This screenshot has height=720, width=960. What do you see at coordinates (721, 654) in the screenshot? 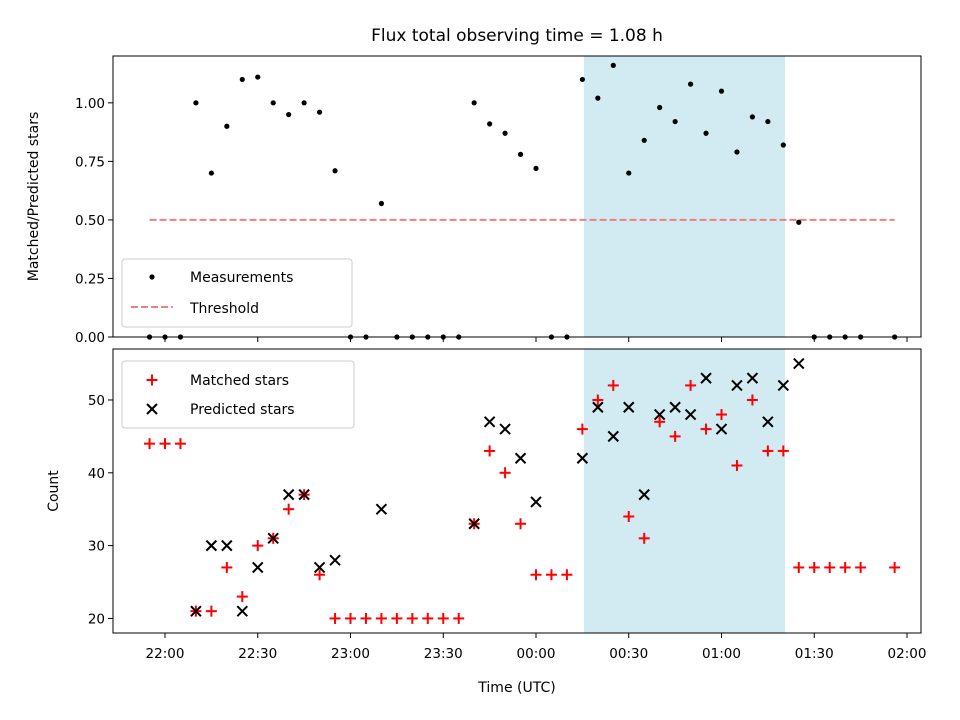
I see `x-tick-label: 01:00` at bounding box center [721, 654].